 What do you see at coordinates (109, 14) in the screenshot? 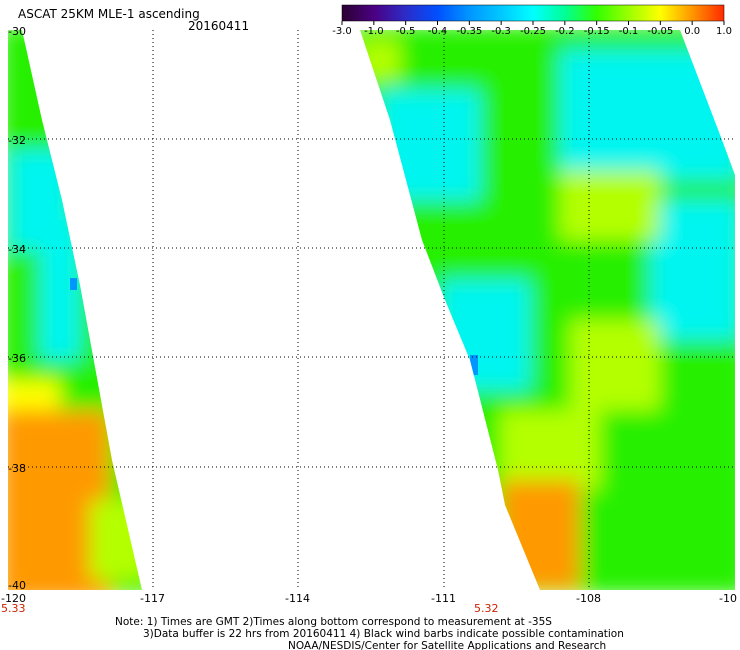
I see `map-title: ASCAT 25KM MLE-1 ascending` at bounding box center [109, 14].